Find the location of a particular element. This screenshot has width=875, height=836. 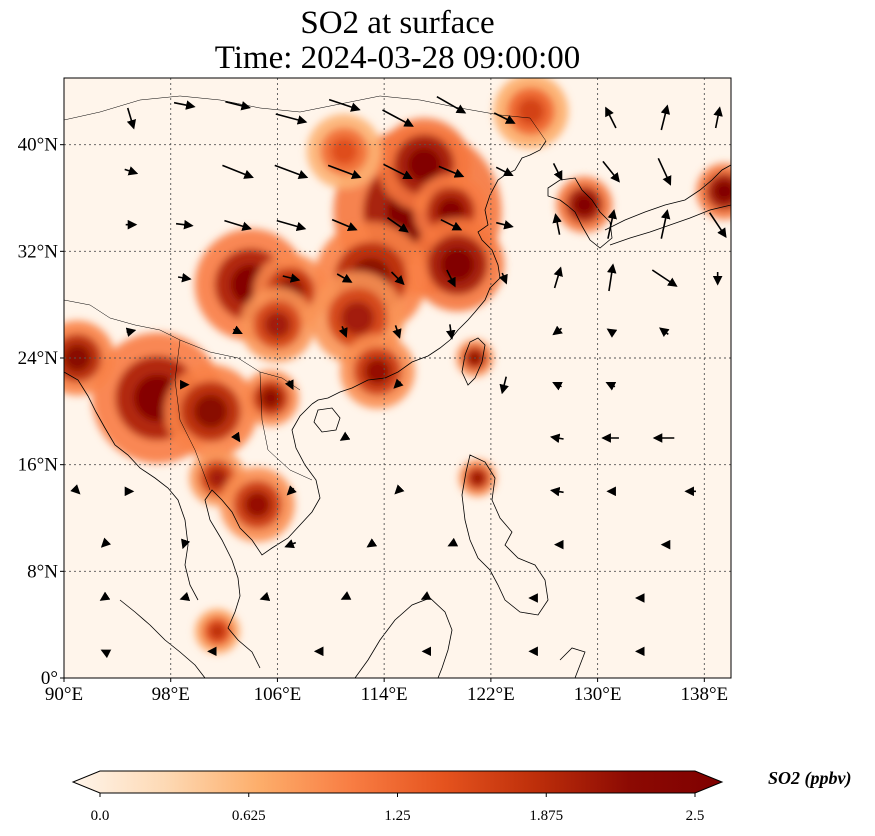

coastline-japan is located at coordinates (667, 205).